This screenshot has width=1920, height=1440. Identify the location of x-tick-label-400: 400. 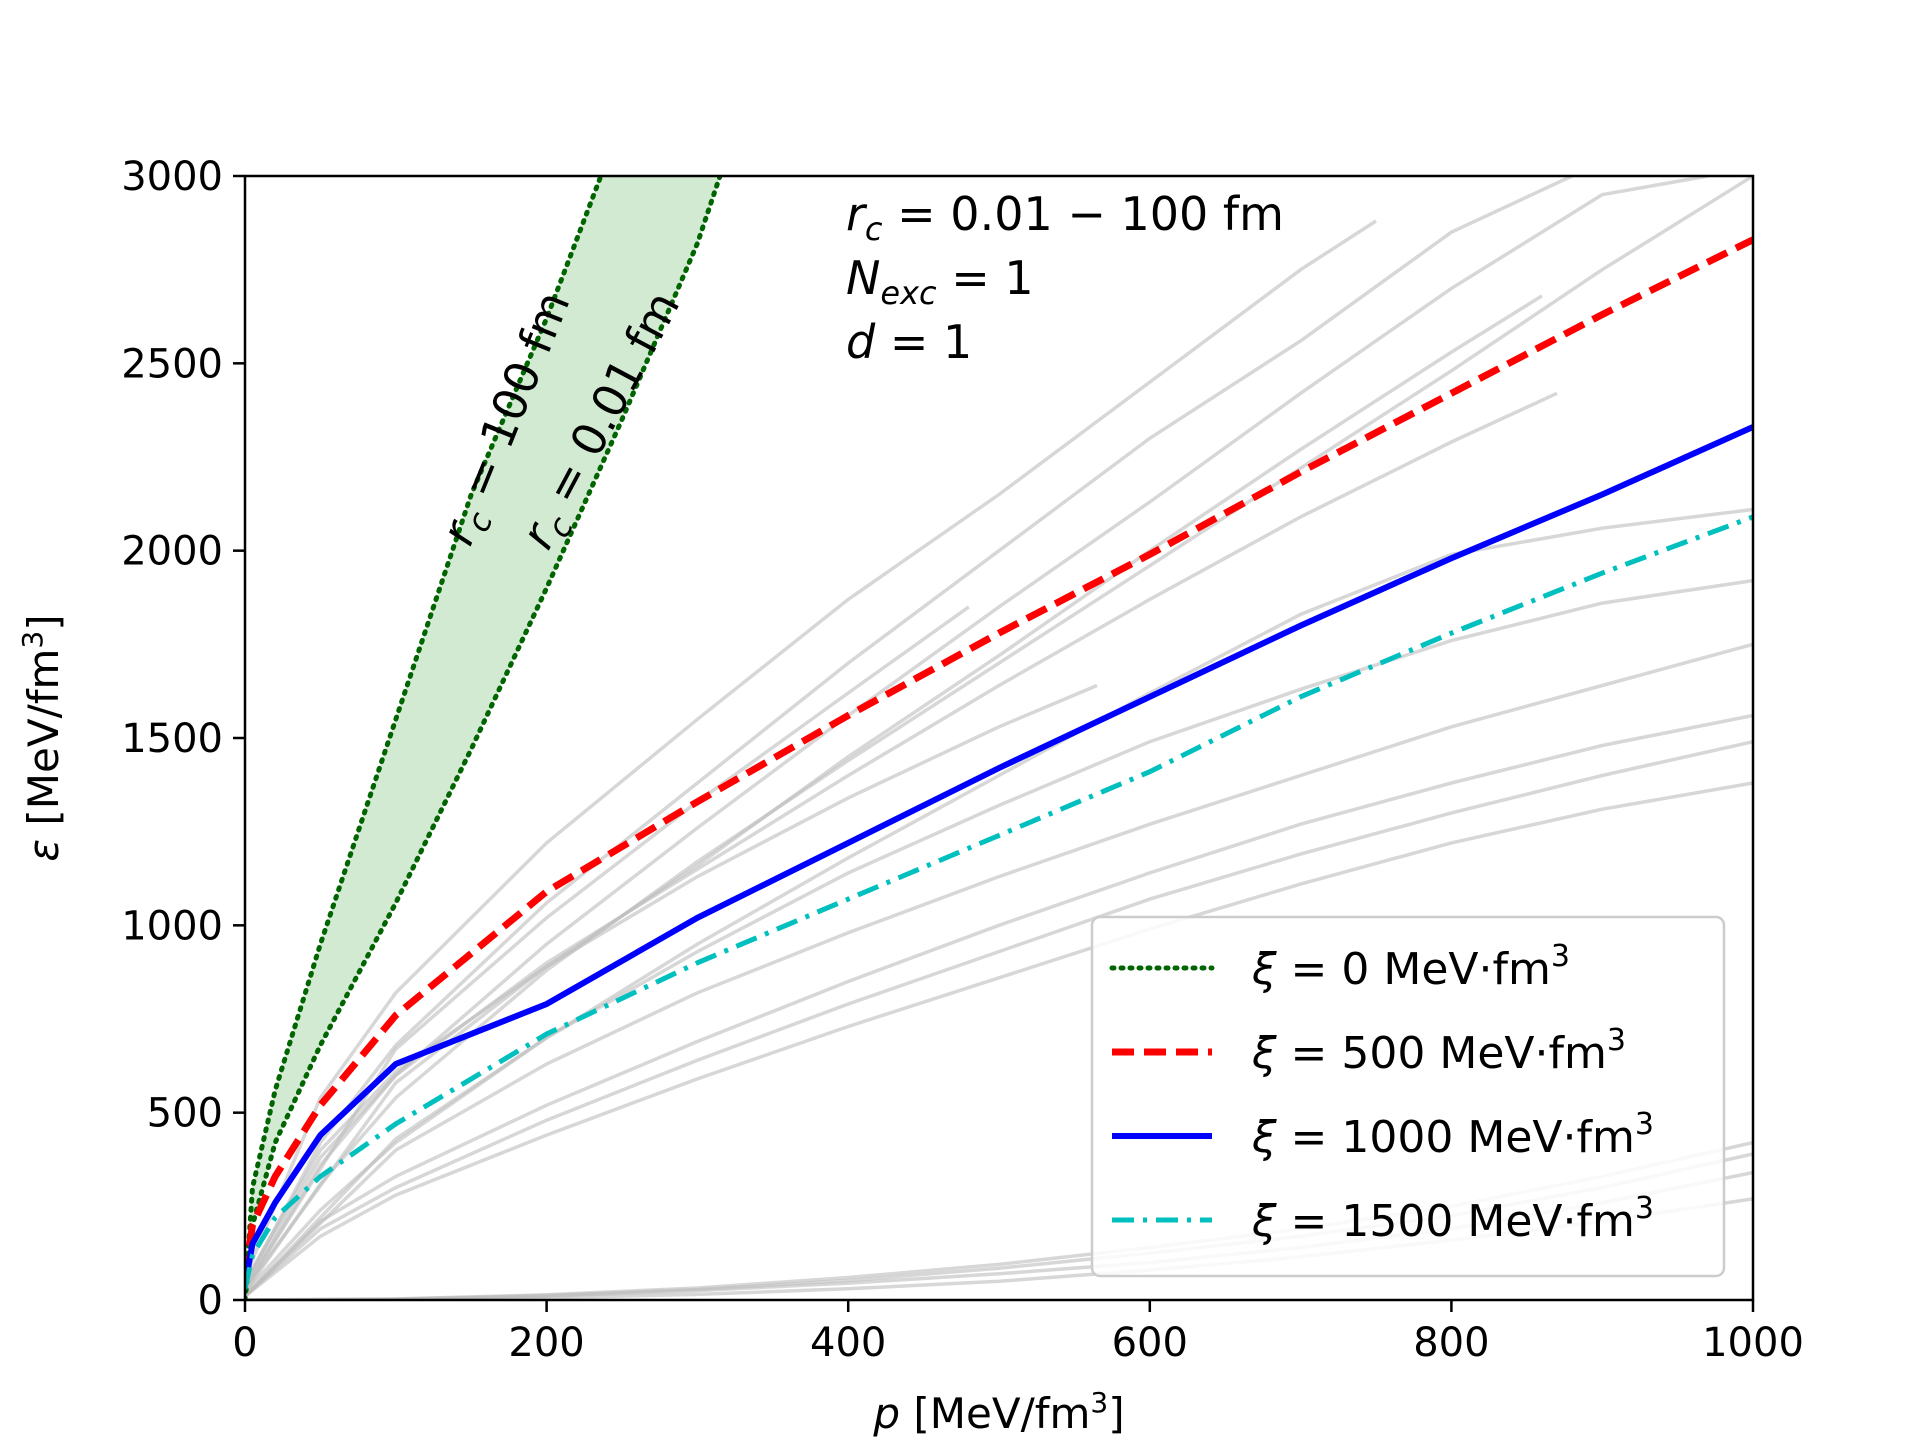
(848, 1343).